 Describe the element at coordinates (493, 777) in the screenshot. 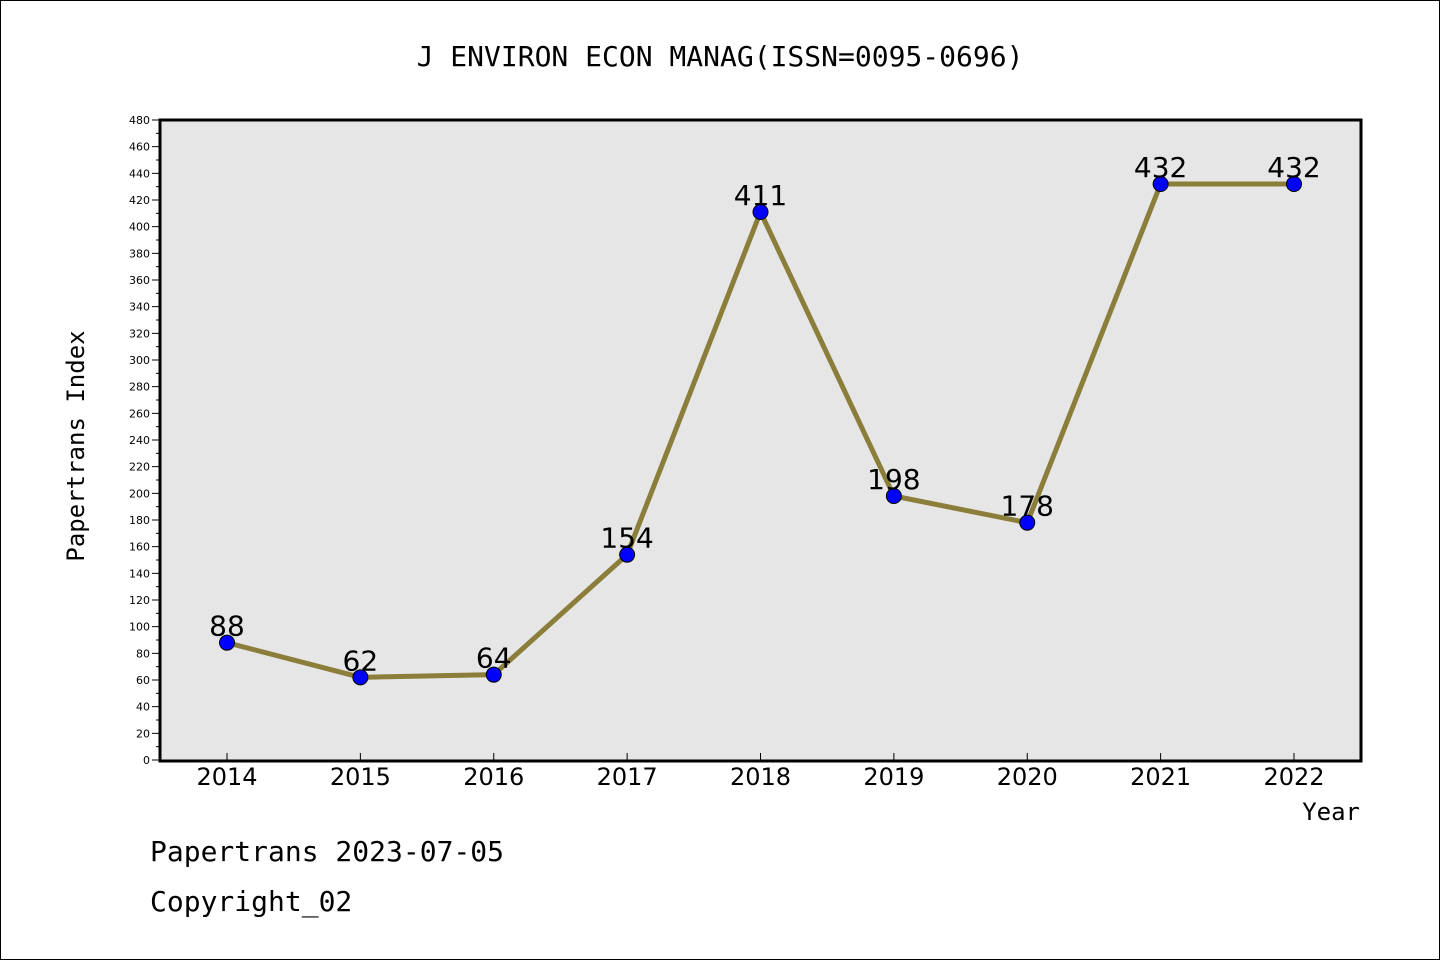

I see `x-tick-label: 2016` at that location.